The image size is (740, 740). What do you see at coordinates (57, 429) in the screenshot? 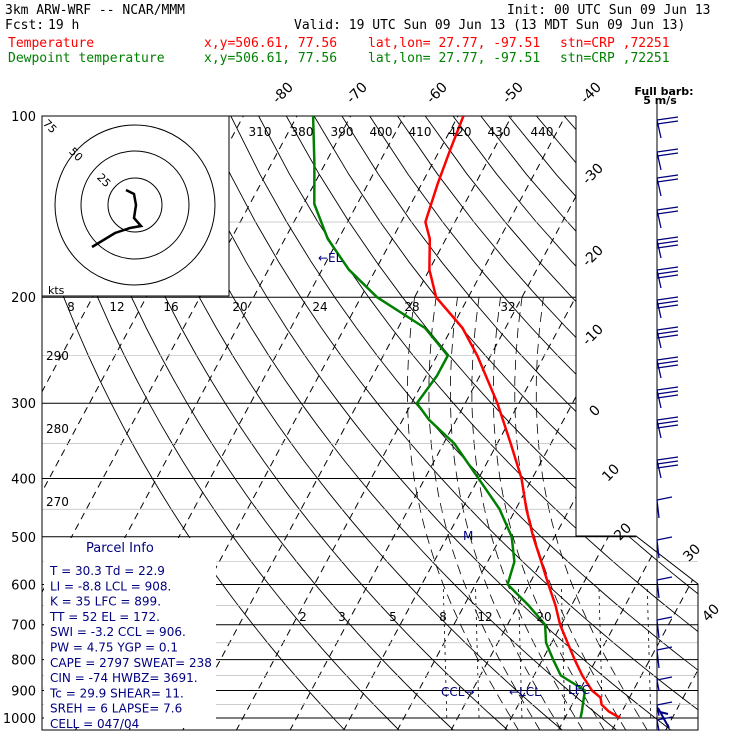
I see `side-theta-label: 280` at bounding box center [57, 429].